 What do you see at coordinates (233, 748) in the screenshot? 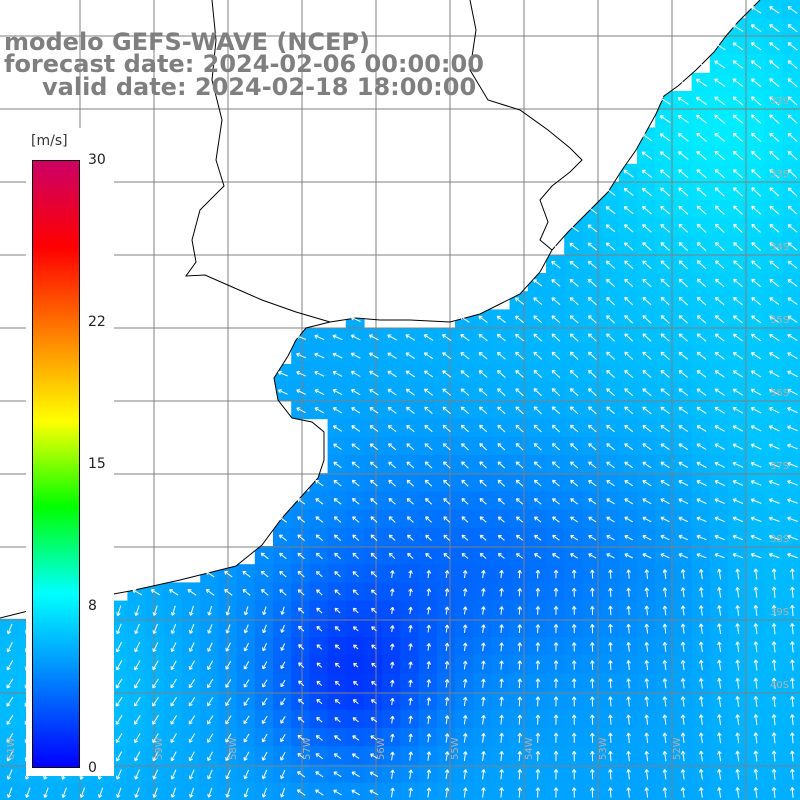
I see `longitude-label: 58W` at bounding box center [233, 748].